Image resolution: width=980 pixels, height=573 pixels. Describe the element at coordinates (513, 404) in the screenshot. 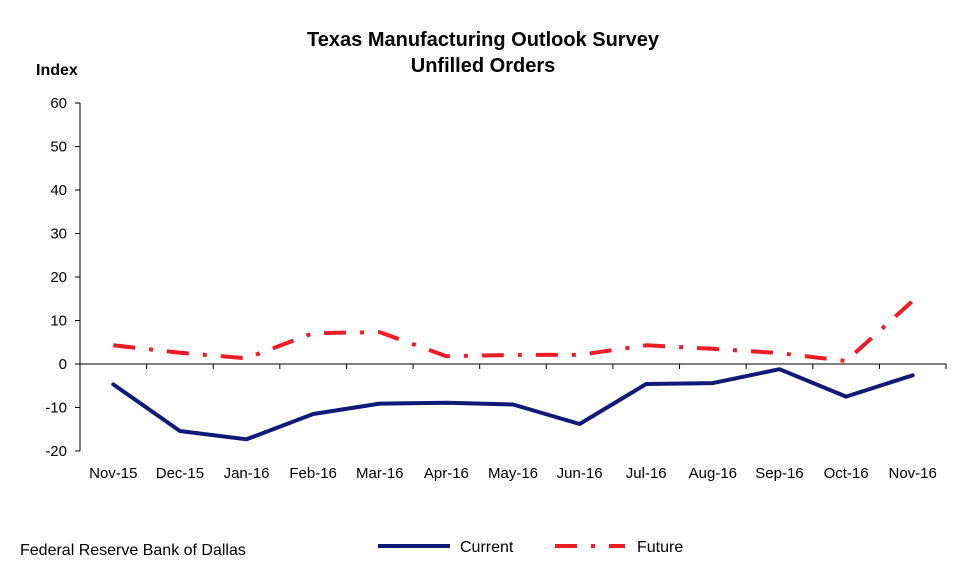

I see `series-line-current` at that location.